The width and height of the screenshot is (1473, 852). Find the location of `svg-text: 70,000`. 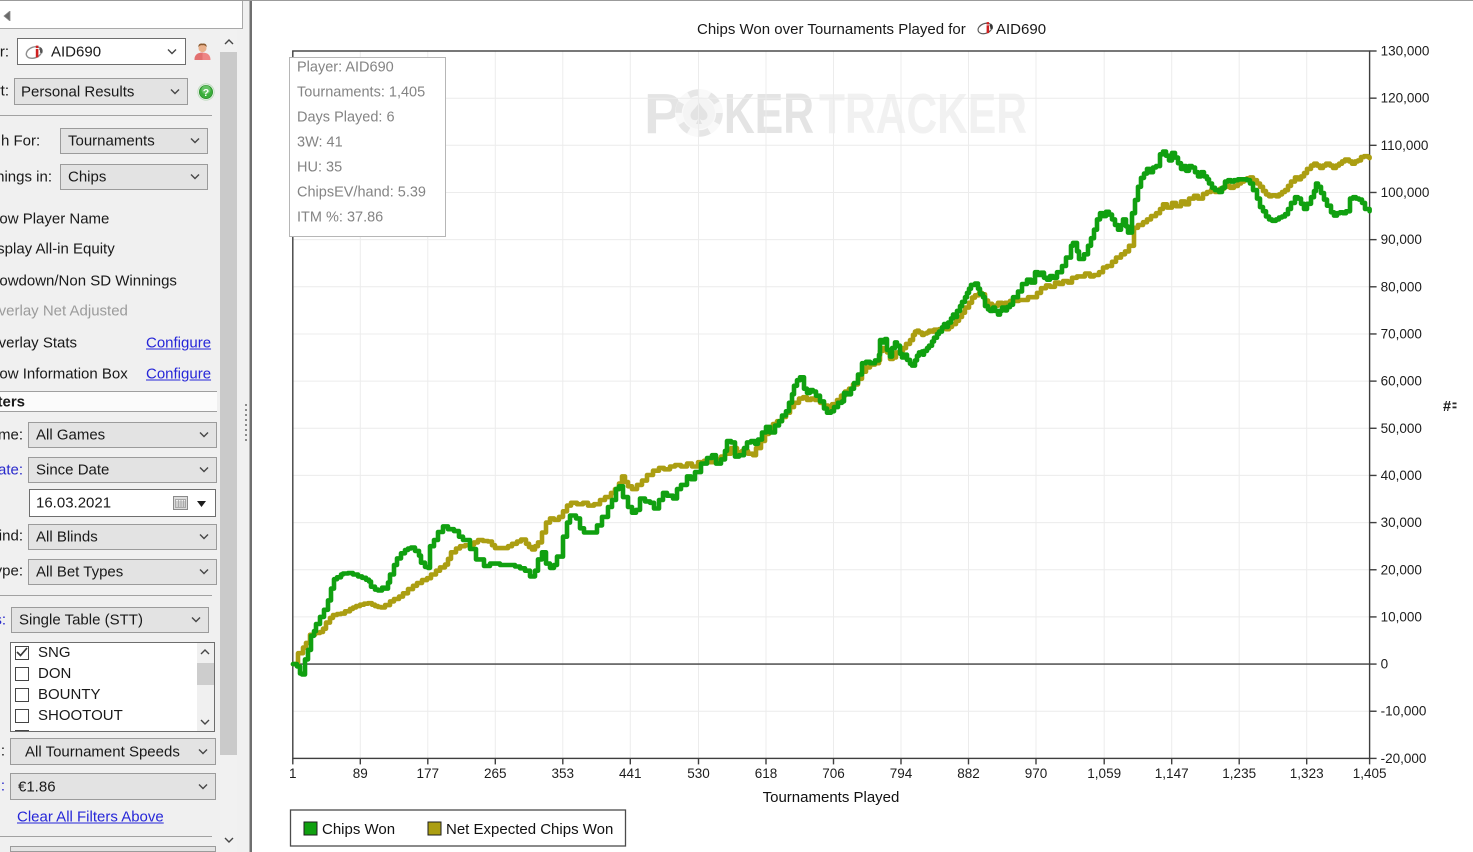

svg-text: 70,000 is located at coordinates (1401, 333).